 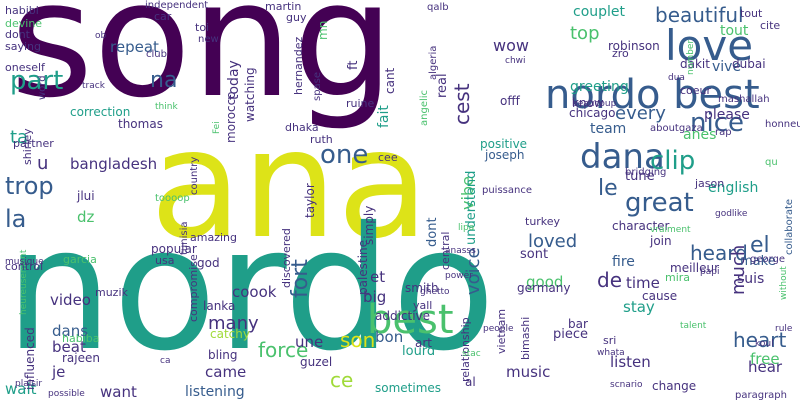 What do you see at coordinates (676, 128) in the screenshot?
I see `word-aboutgaza: aboutgaza` at bounding box center [676, 128].